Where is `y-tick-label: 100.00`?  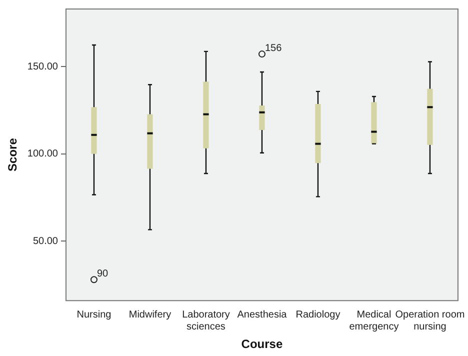 y-tick-label: 100.00 is located at coordinates (42, 154).